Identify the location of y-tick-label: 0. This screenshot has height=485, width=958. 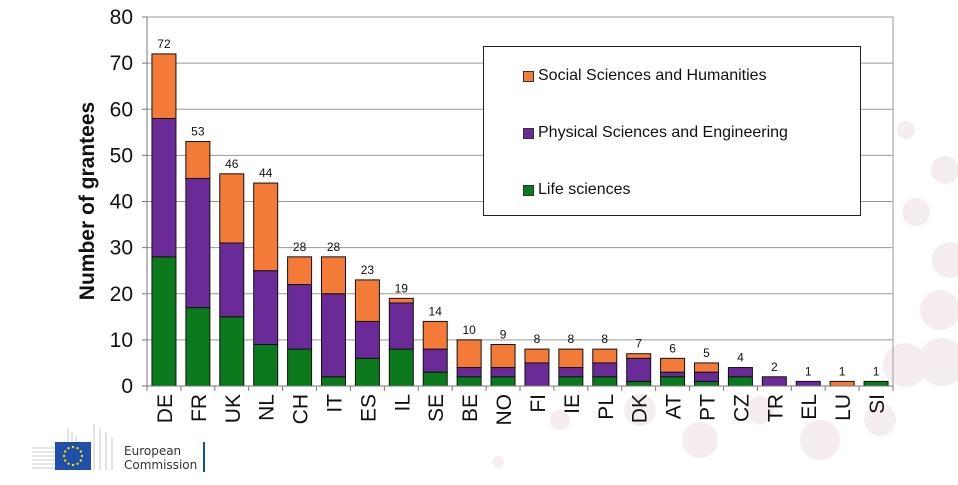
(127, 386).